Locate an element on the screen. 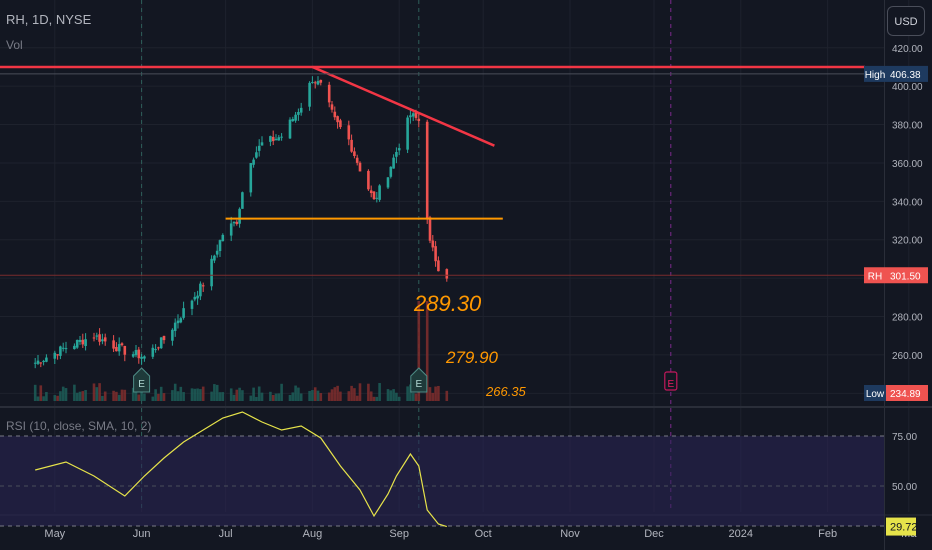 Image resolution: width=932 pixels, height=550 pixels. last-price-marker-value-box is located at coordinates (907, 275).